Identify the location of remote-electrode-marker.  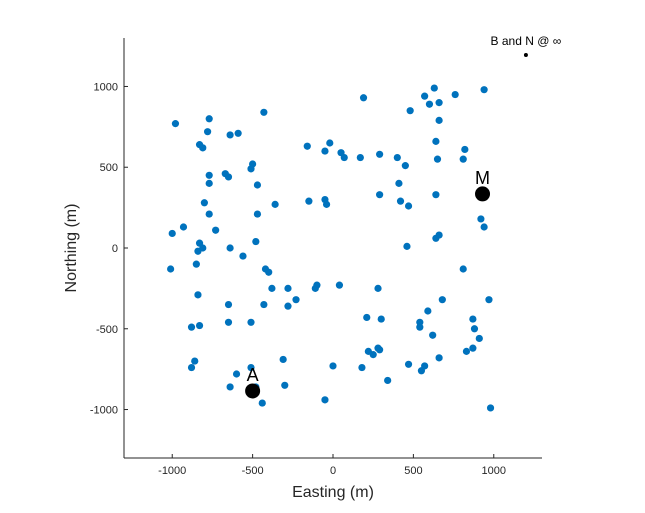
(525, 54).